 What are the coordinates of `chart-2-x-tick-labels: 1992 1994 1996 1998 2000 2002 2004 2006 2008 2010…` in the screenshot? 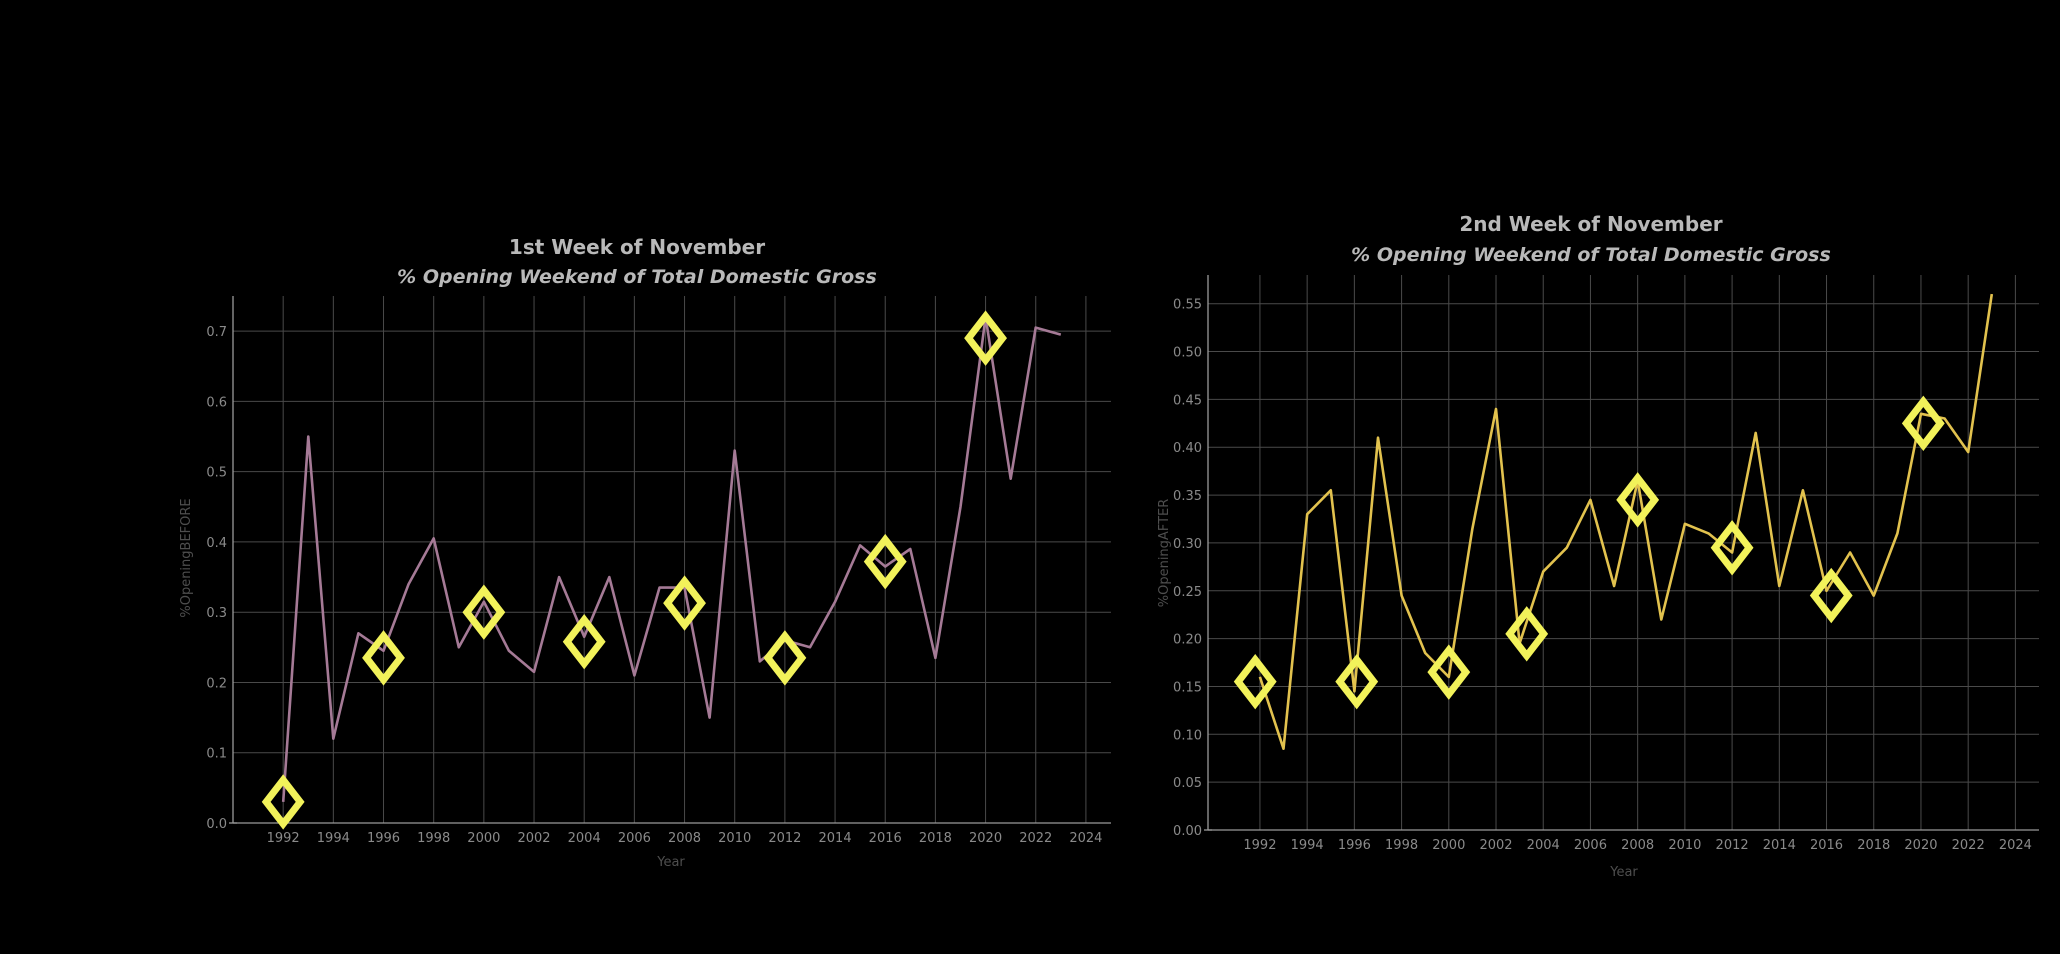 It's located at (1637, 845).